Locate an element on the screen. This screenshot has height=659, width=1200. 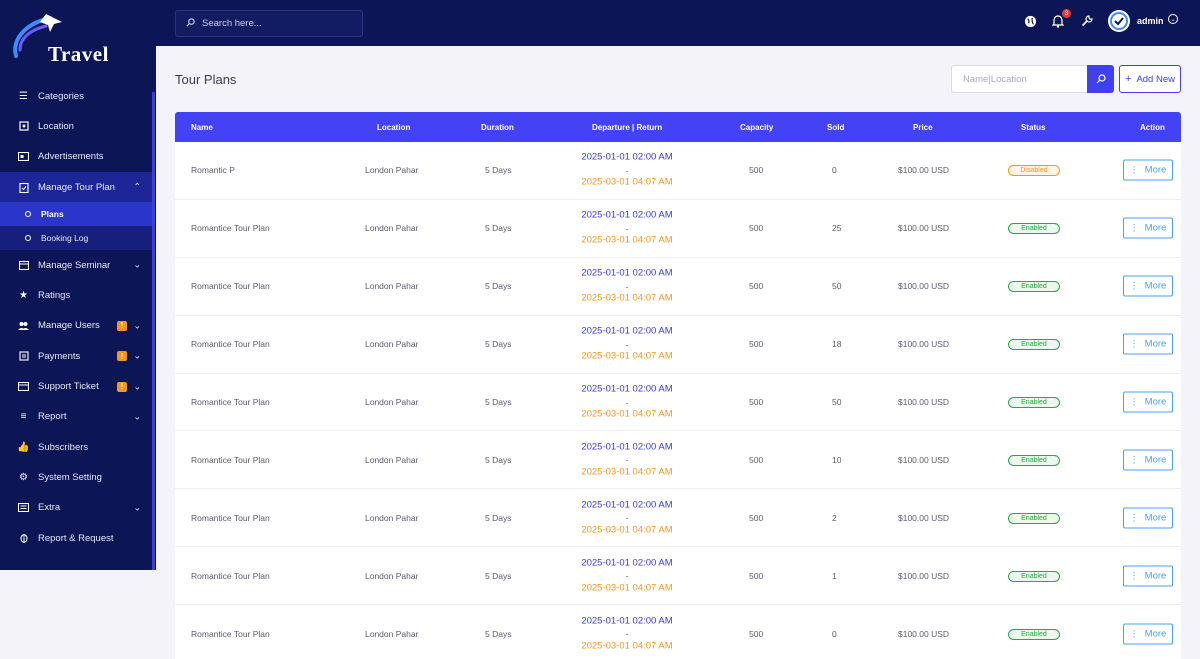
cell-sold: 50 is located at coordinates (837, 286).